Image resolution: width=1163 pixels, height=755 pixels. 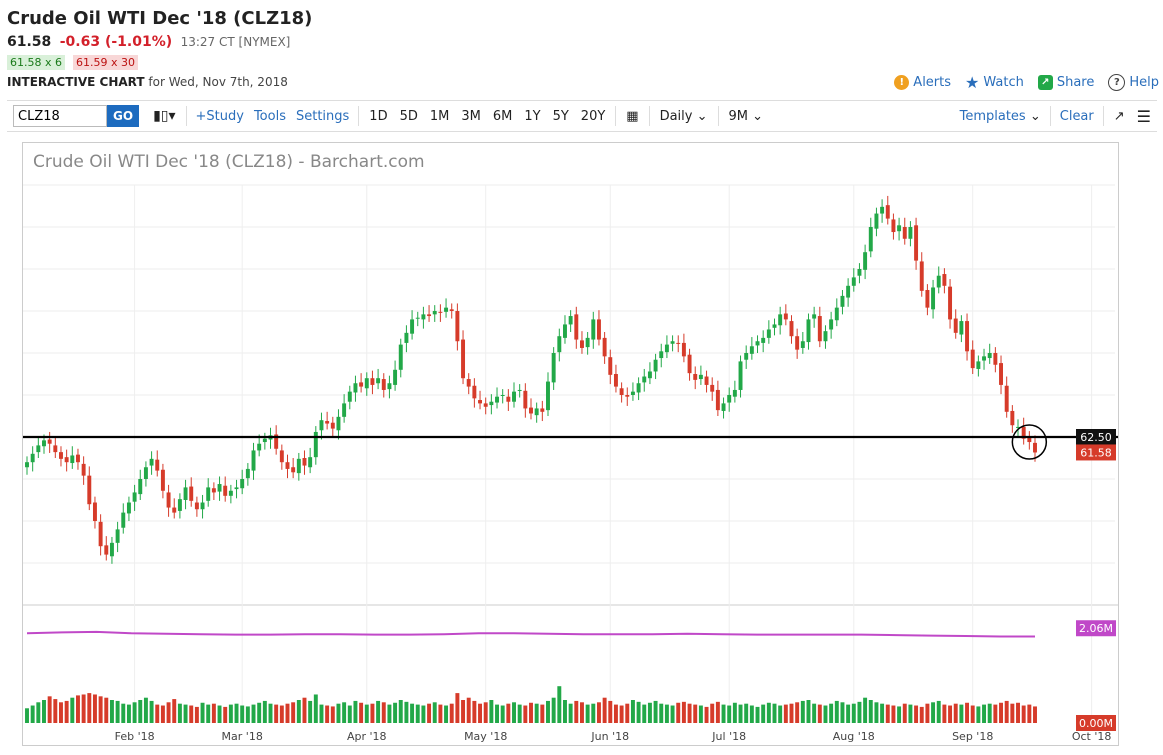 I want to click on range-1y: 1Y, so click(x=532, y=116).